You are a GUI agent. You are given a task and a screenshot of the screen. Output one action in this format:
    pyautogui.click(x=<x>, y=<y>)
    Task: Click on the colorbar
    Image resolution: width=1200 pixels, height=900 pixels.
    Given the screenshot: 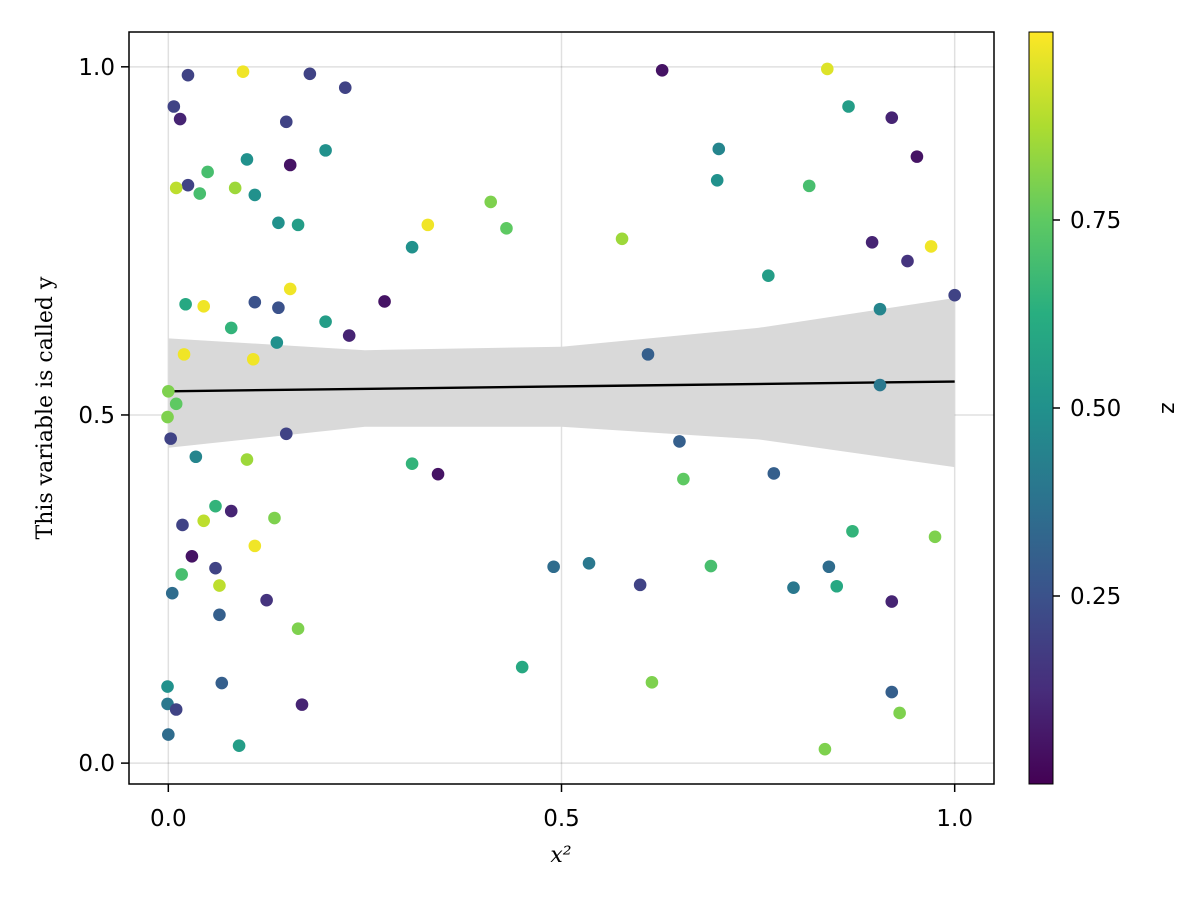 What is the action you would take?
    pyautogui.click(x=1041, y=408)
    